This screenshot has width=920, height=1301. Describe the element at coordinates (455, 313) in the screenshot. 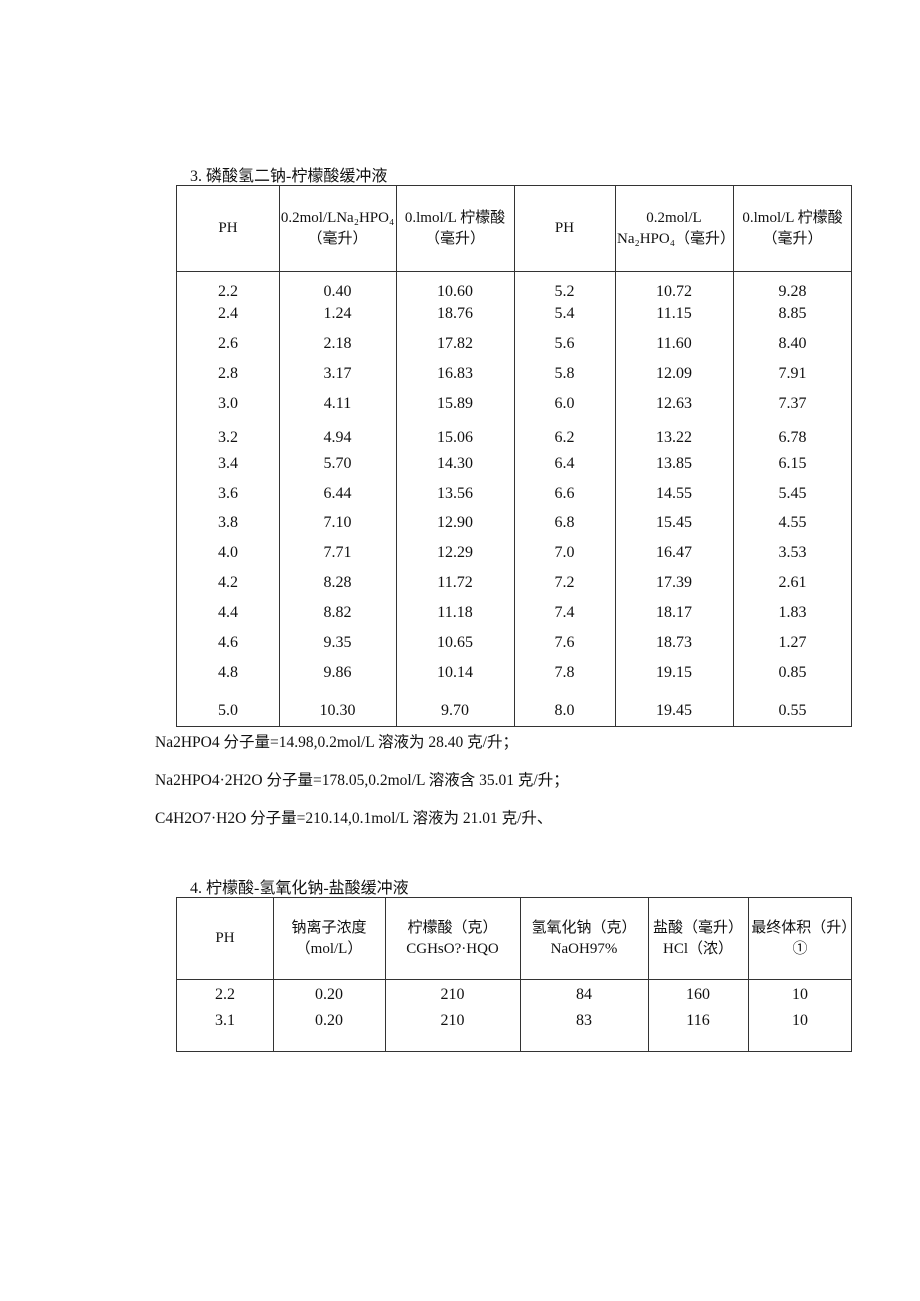

I see `table-cell: 18.76` at that location.